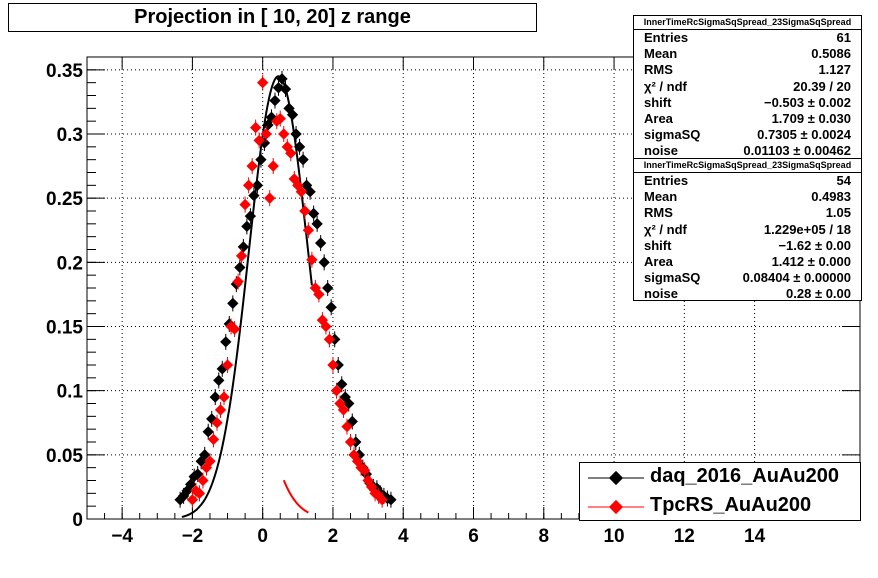  Describe the element at coordinates (747, 135) in the screenshot. I see `stats-row: sigmaSQ 0.7305 ± 0.0024` at that location.